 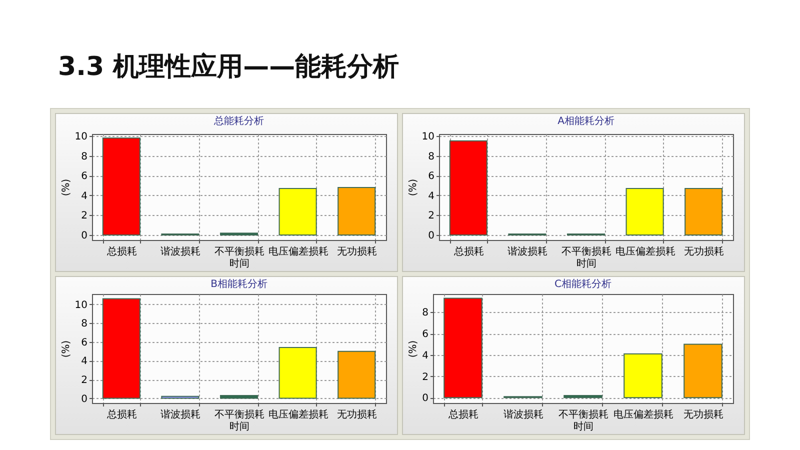 I want to click on chart-title: 总能耗分析, so click(x=238, y=120).